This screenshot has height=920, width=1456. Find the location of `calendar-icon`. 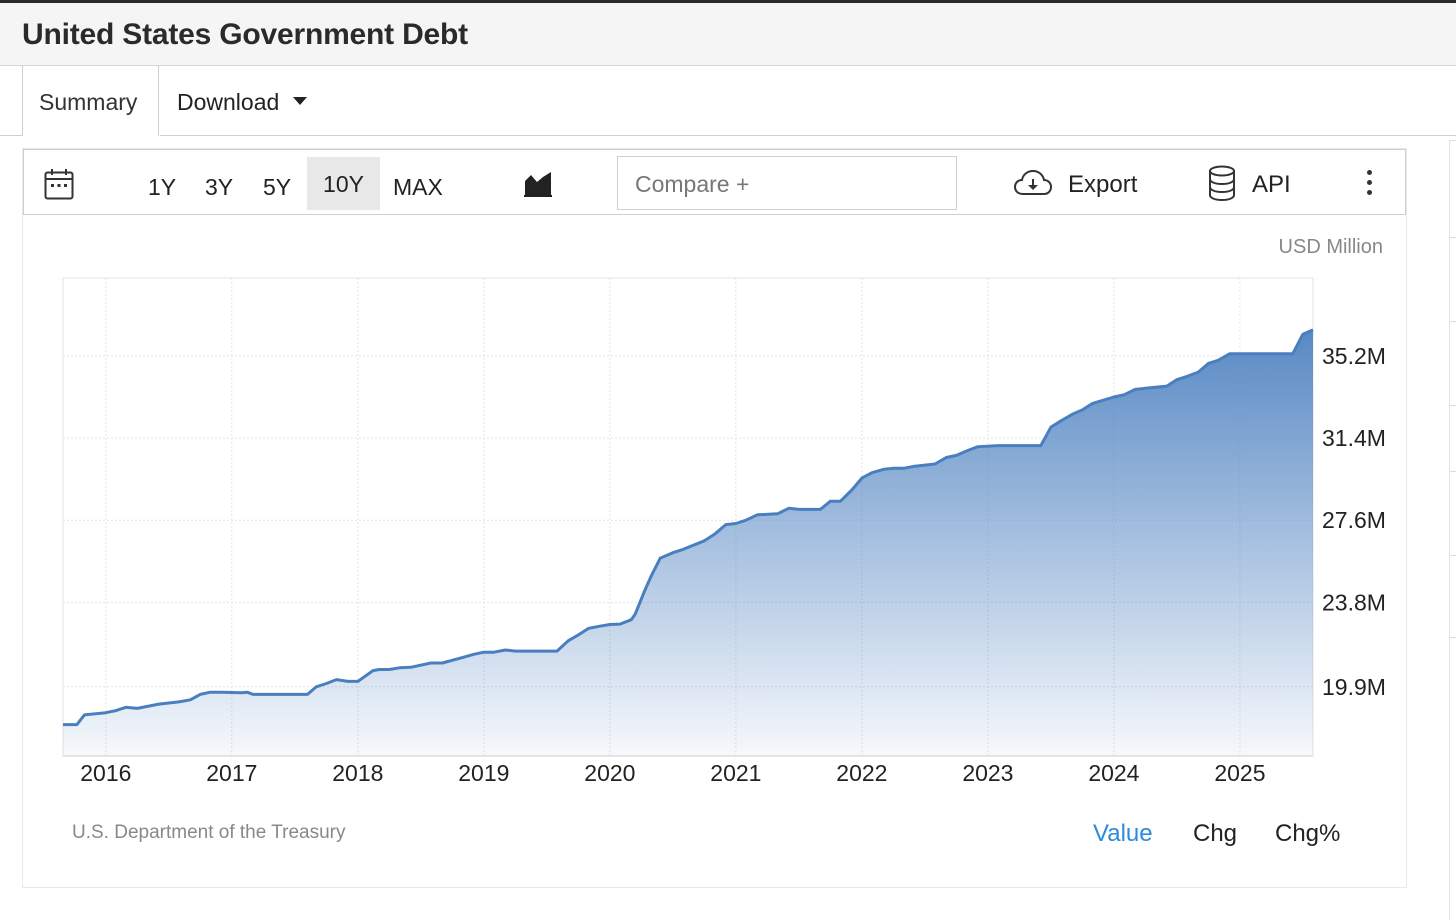

calendar-icon is located at coordinates (59, 184).